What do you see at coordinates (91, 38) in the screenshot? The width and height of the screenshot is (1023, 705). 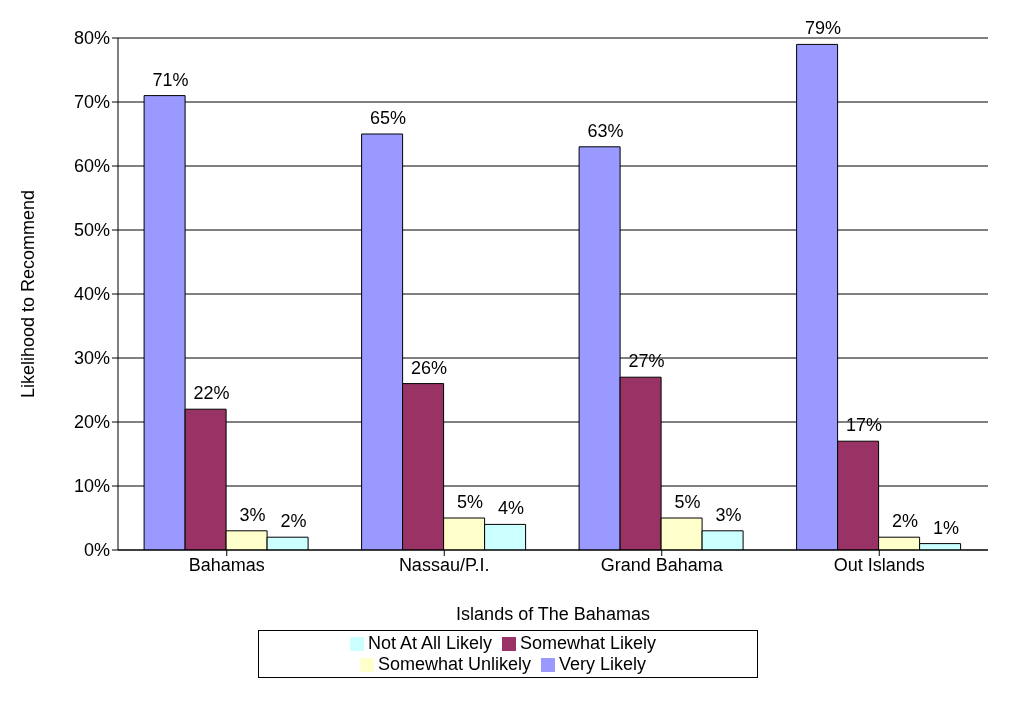 I see `y-tick-label: 80%` at bounding box center [91, 38].